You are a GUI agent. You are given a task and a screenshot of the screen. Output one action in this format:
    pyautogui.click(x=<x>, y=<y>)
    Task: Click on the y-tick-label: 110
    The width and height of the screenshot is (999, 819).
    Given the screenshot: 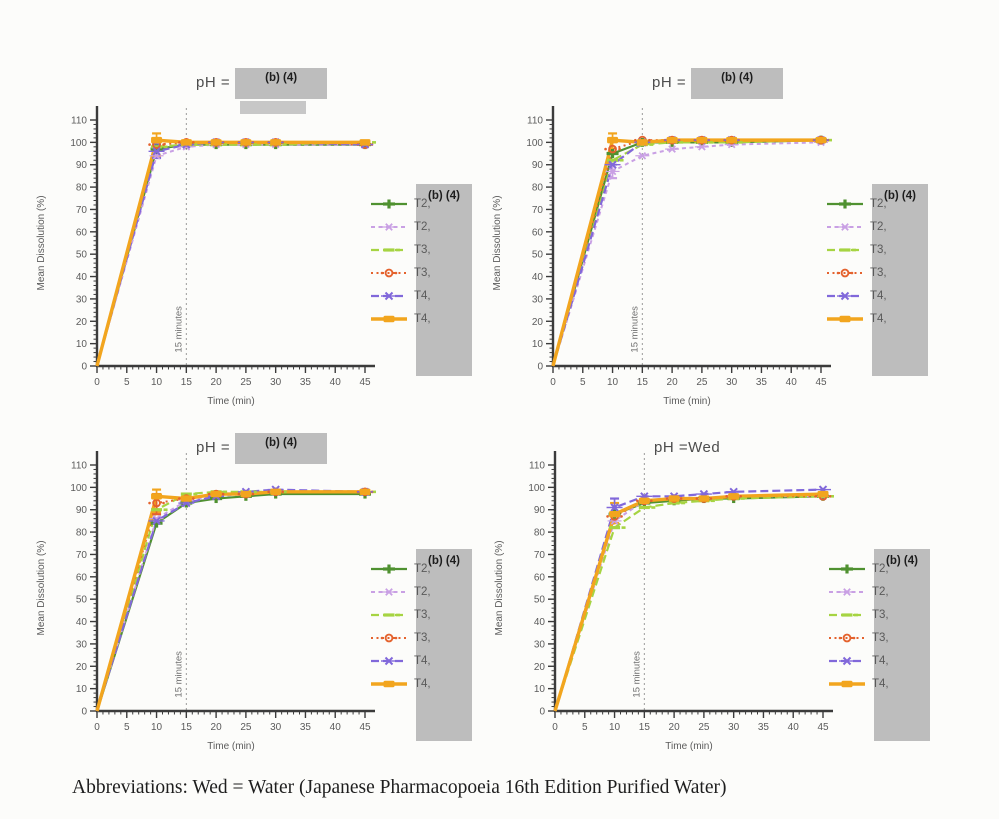 What is the action you would take?
    pyautogui.click(x=535, y=121)
    